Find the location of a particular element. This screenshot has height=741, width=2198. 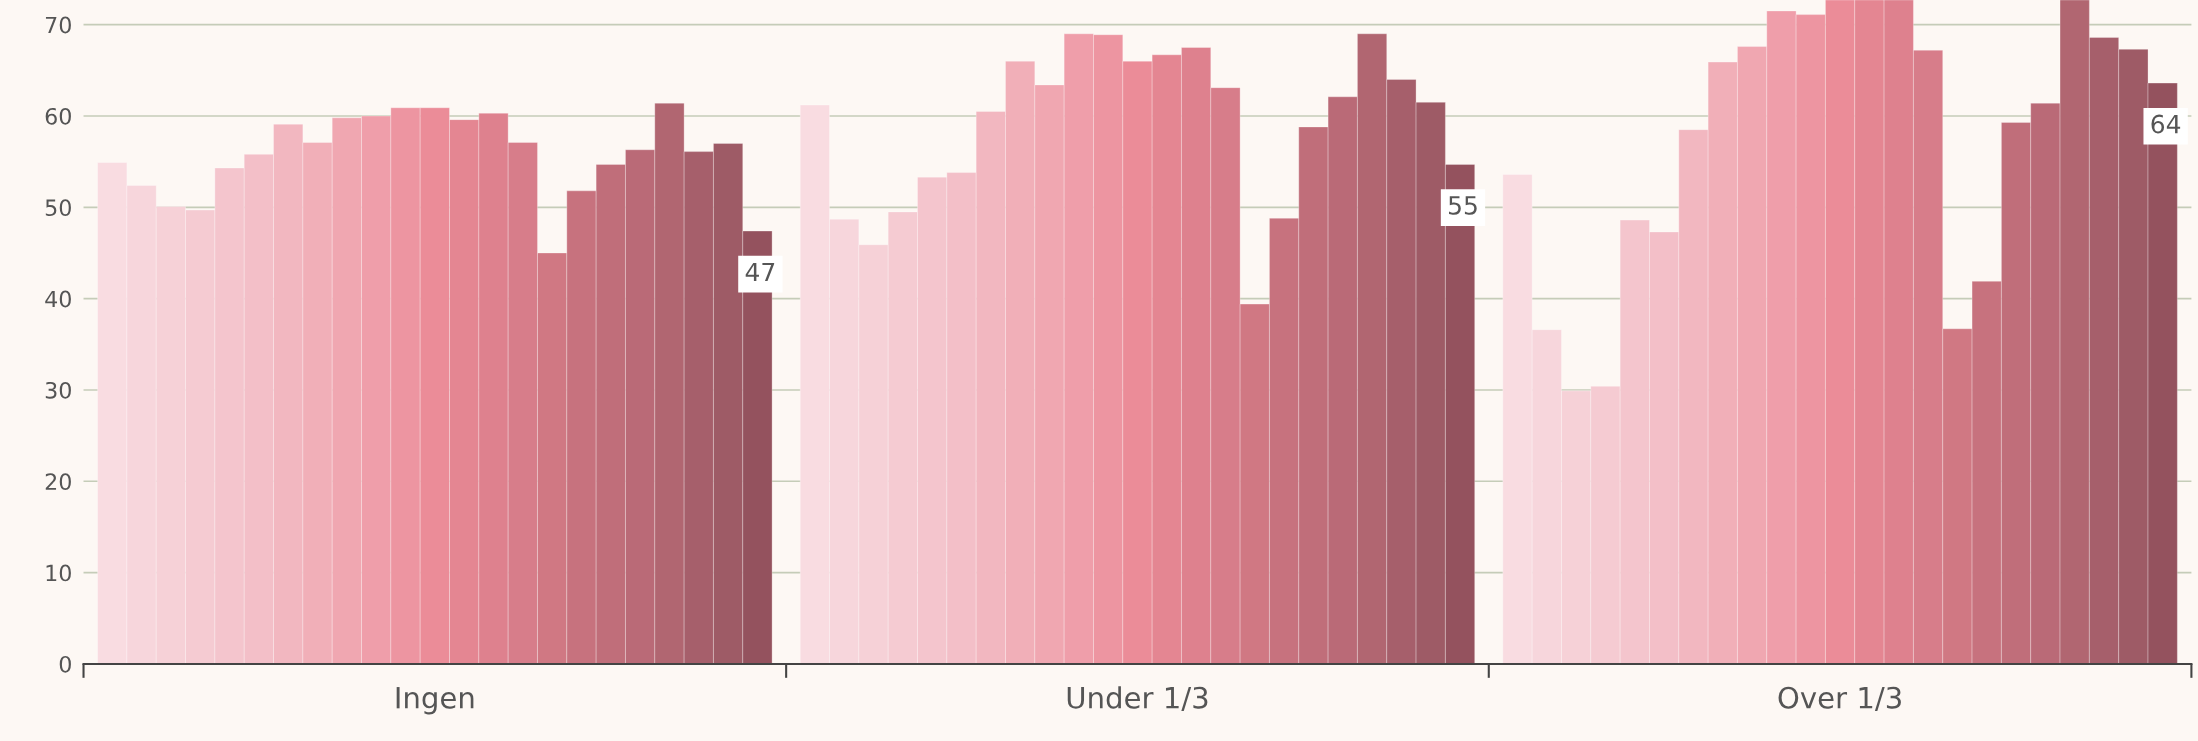

data-label: 64 is located at coordinates (2166, 124).